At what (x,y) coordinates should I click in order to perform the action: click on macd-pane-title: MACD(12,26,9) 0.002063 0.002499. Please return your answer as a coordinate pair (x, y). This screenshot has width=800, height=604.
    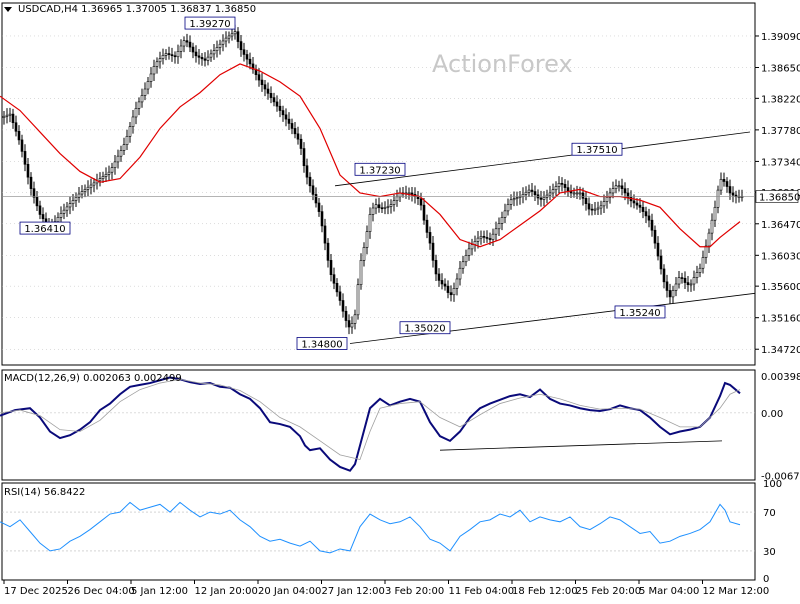
    Looking at the image, I should click on (93, 378).